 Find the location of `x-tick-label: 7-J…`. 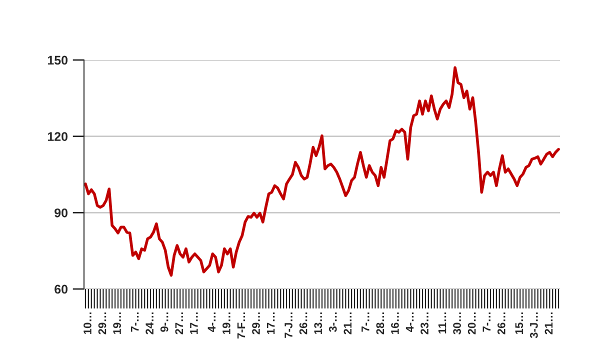

x-tick-label: 7-J… is located at coordinates (288, 325).